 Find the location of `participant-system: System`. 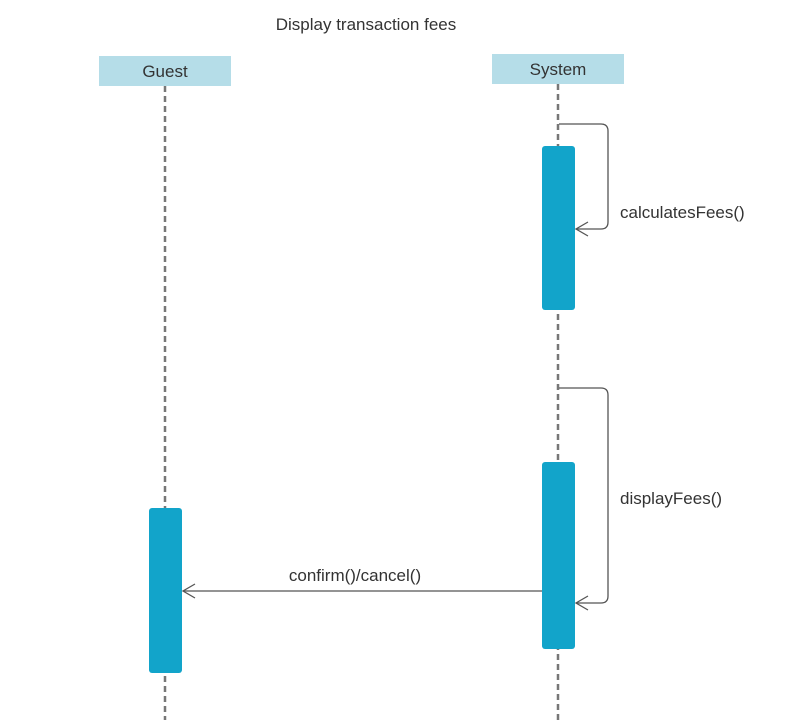

participant-system: System is located at coordinates (558, 69).